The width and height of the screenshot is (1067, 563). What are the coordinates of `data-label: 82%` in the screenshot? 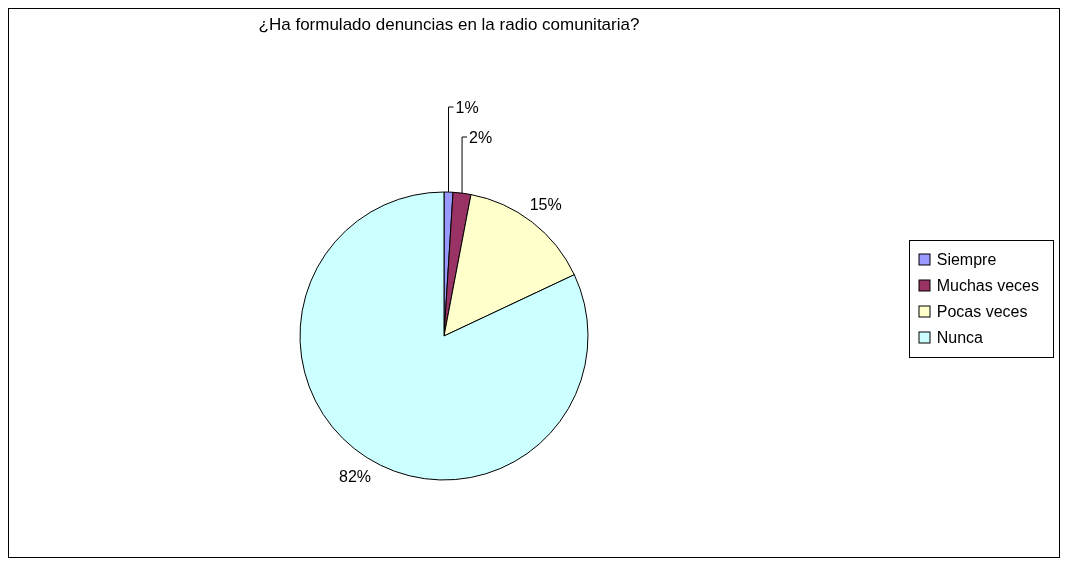 It's located at (355, 476).